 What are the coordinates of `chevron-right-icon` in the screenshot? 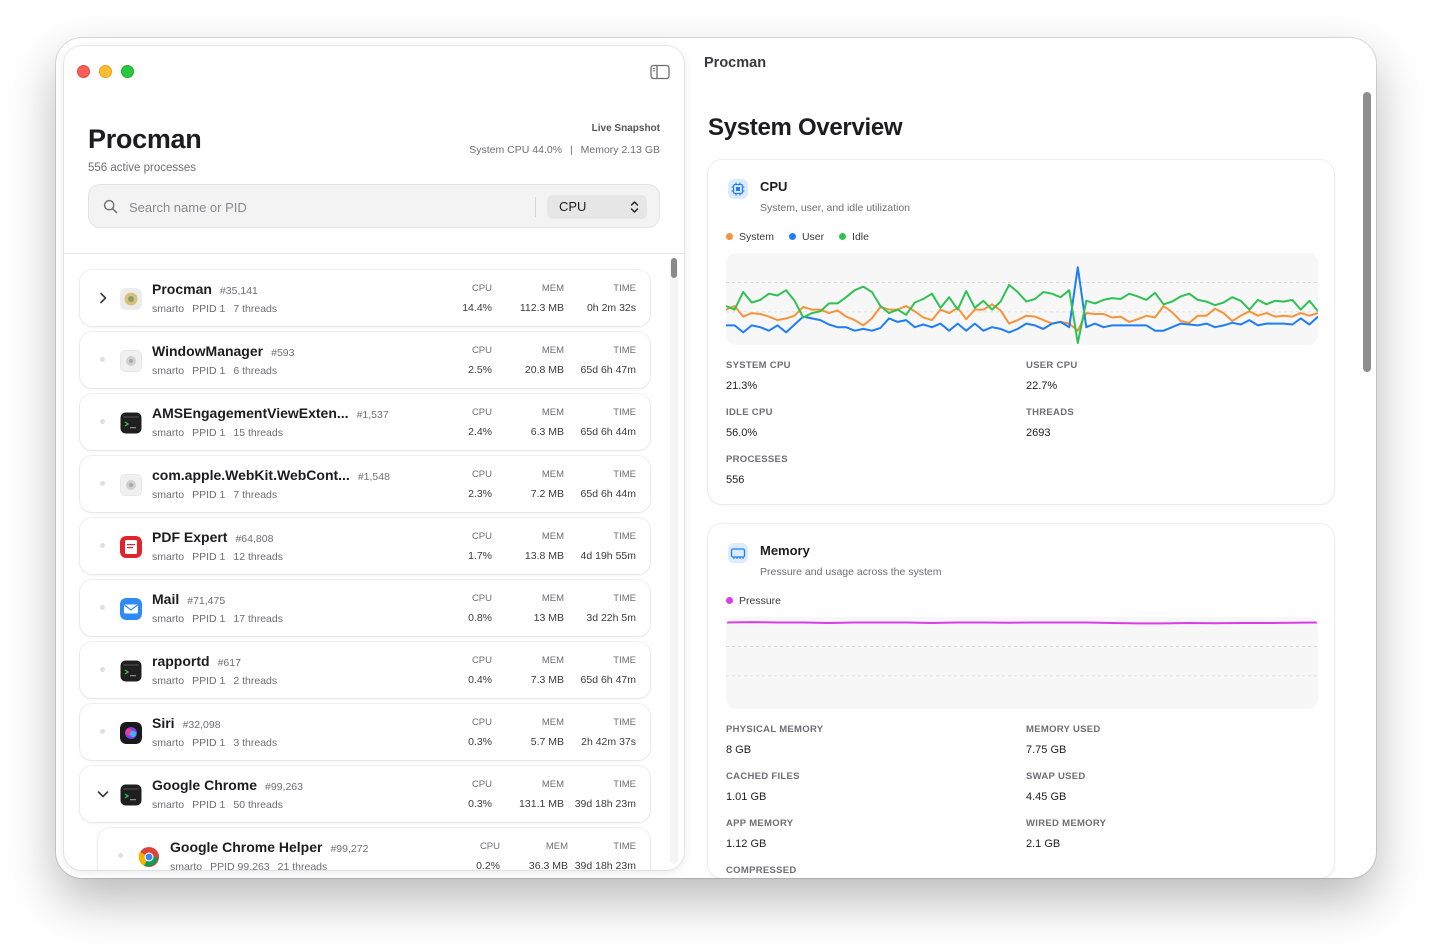 It's located at (103, 298).